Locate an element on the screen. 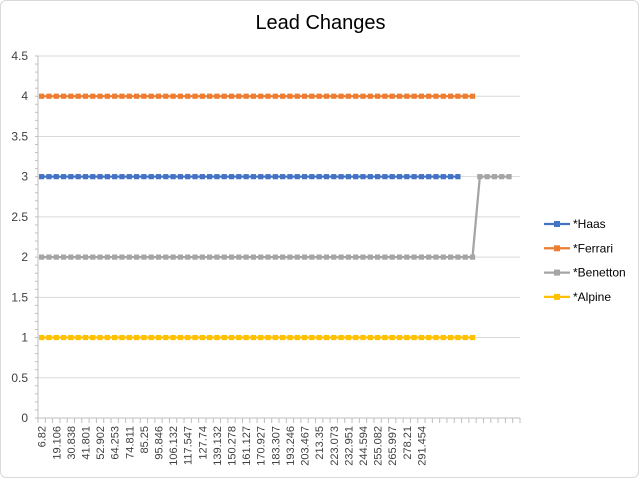 This screenshot has height=480, width=641. y-tick-label: 2 is located at coordinates (24, 257).